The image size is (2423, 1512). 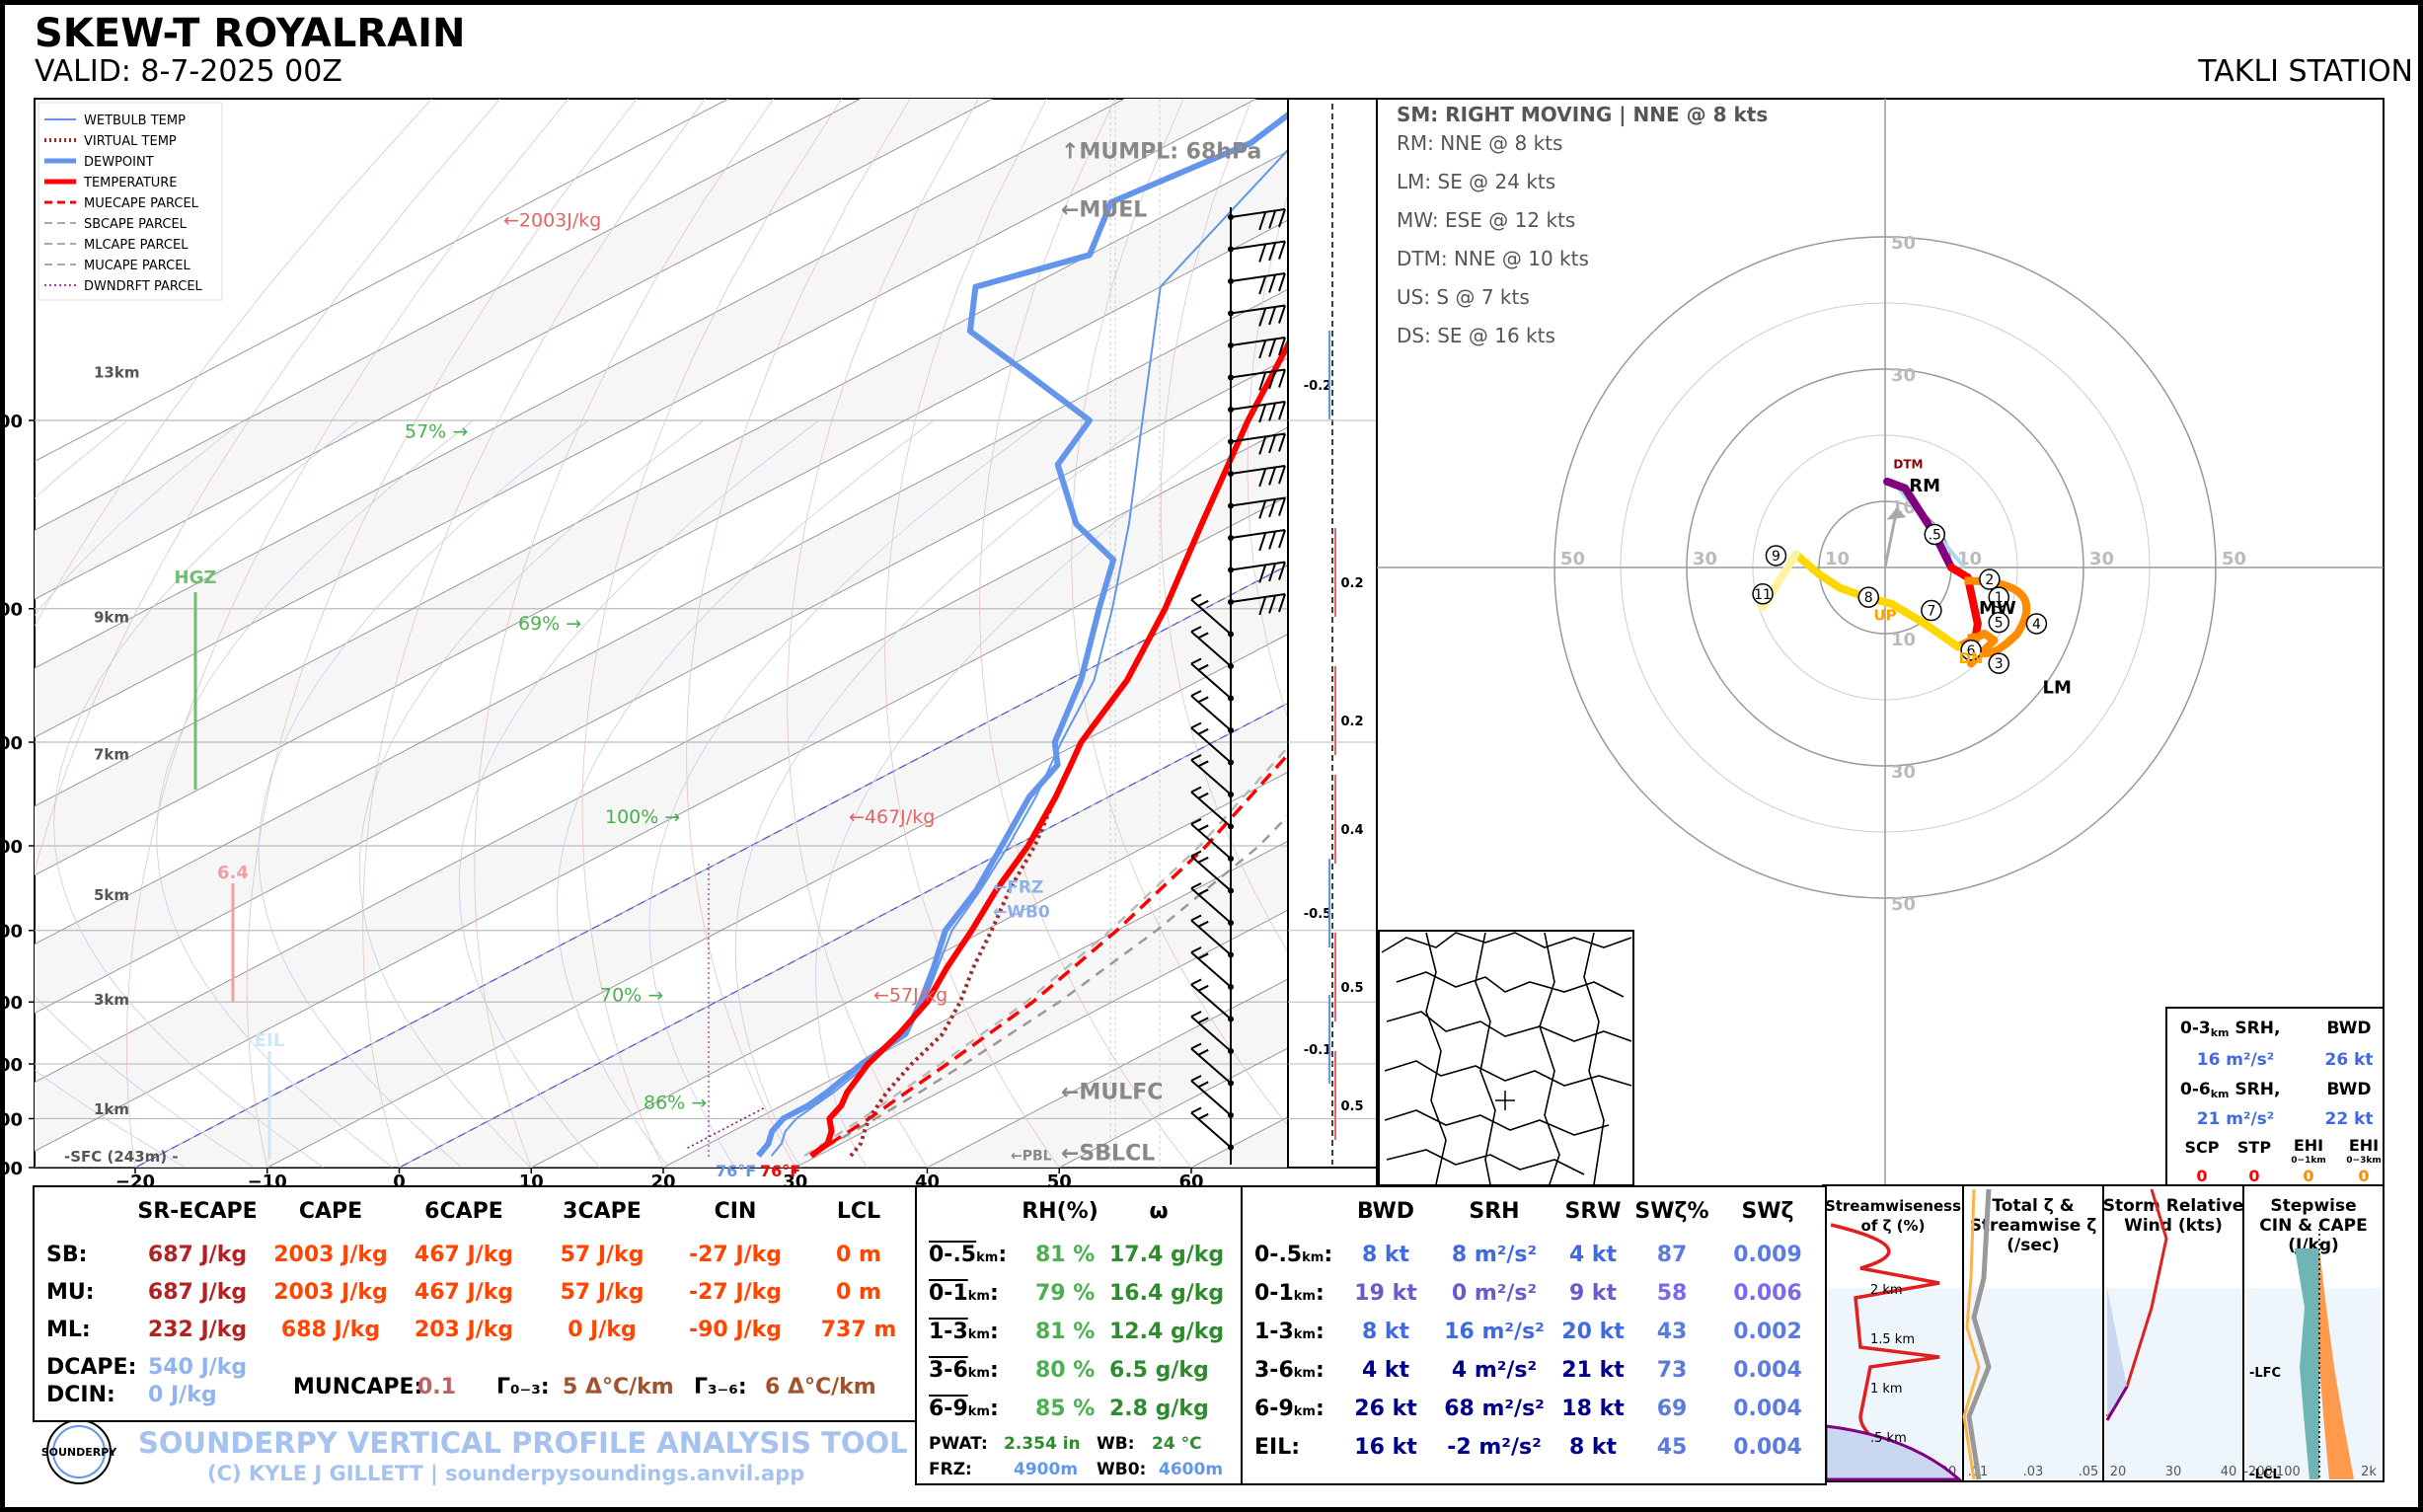 I want to click on hodograph-ring-label: 30, so click(x=1705, y=559).